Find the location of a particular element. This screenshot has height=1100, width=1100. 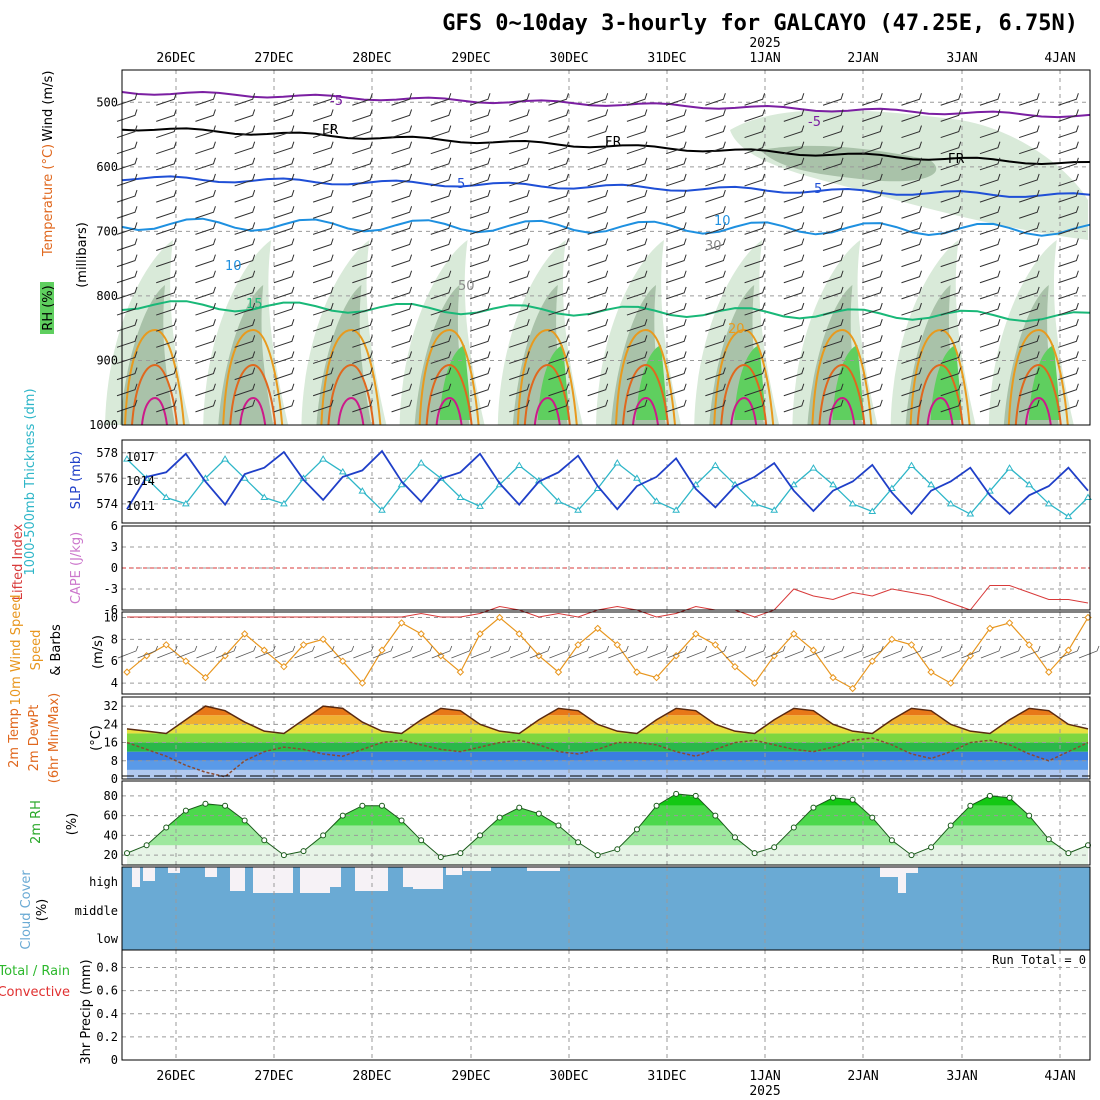

wind10-speed-label: Speed is located at coordinates (36, 650).